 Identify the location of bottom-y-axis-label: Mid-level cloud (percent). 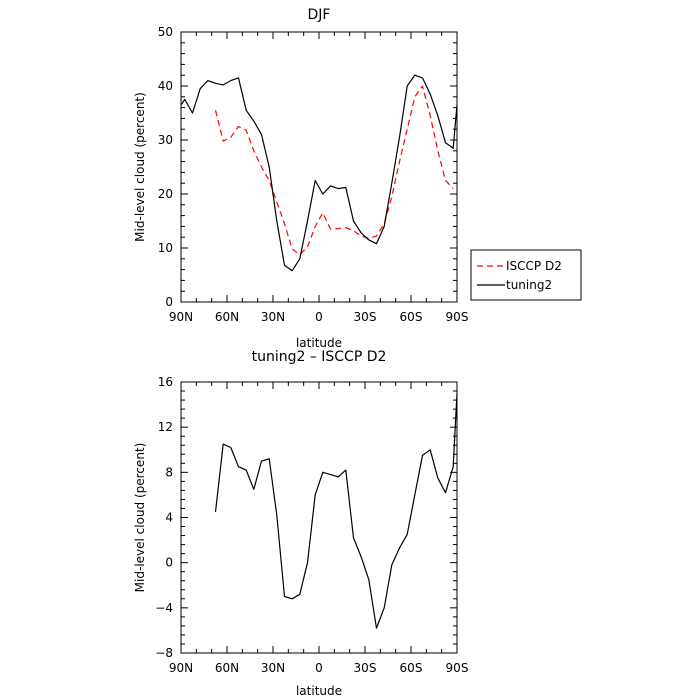
(140, 518).